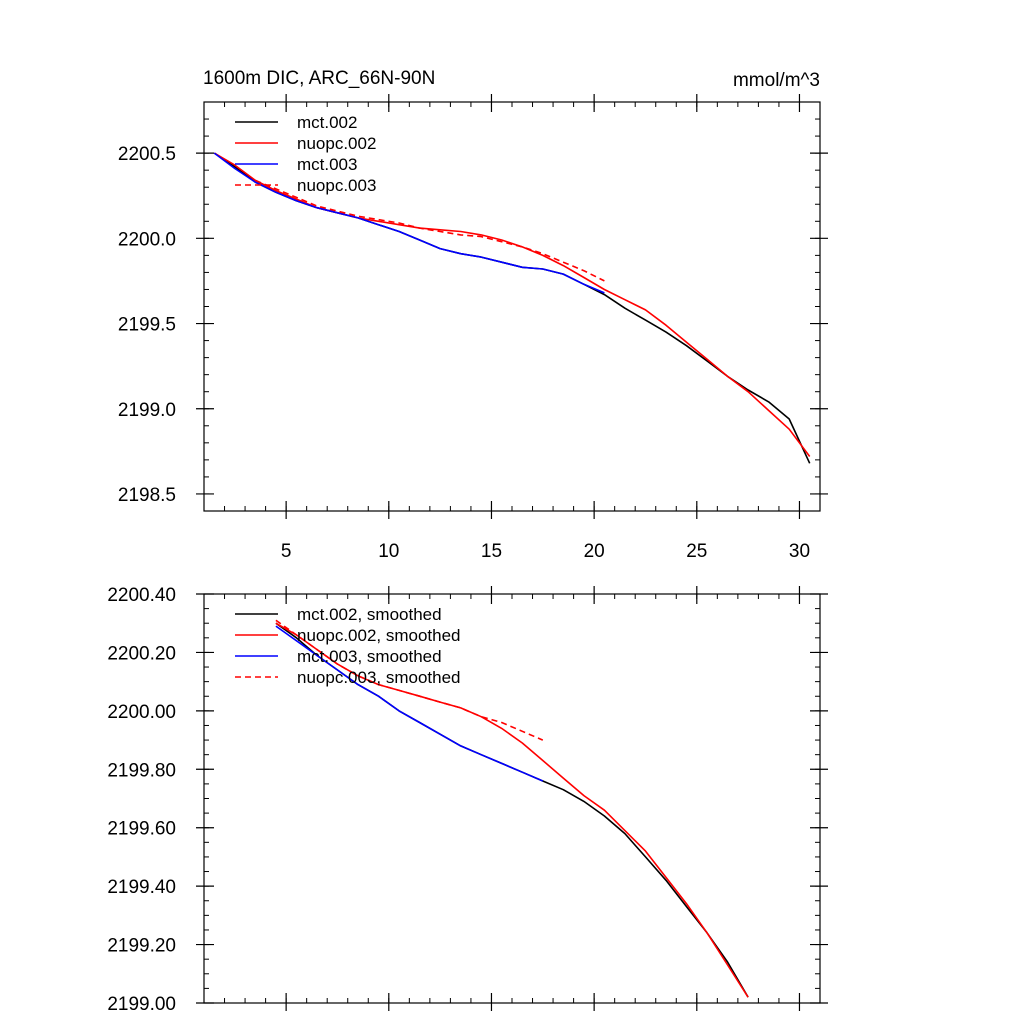  I want to click on top-y-tick-label: 2199.0, so click(147, 410).